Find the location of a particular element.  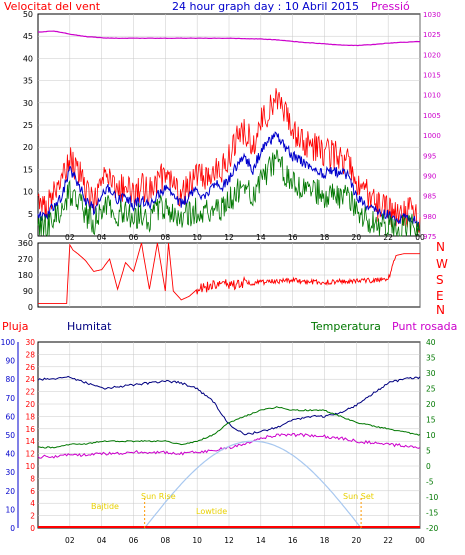

legend-pluja: Pluja is located at coordinates (15, 326).